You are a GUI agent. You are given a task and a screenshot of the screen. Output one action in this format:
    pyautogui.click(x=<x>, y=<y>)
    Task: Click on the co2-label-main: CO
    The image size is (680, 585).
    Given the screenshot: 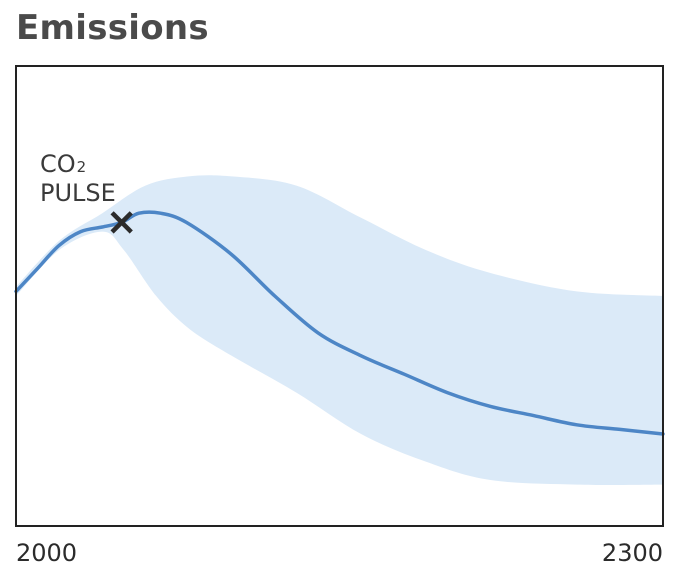 What is the action you would take?
    pyautogui.click(x=58, y=164)
    